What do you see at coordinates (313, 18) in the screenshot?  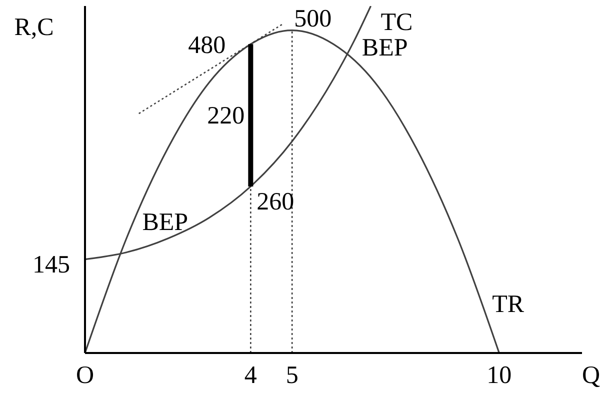 I see `annotation: 500` at bounding box center [313, 18].